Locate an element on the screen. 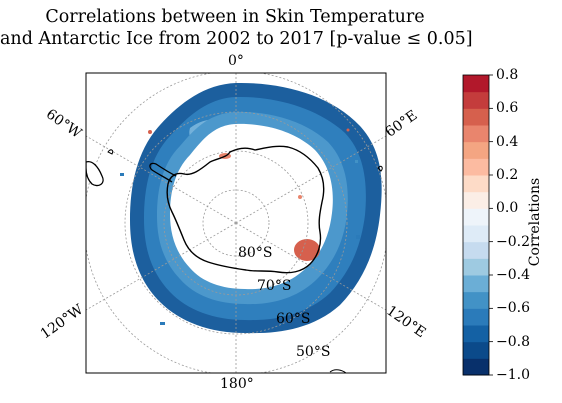 Image resolution: width=562 pixels, height=403 pixels. south-america-coastline is located at coordinates (95, 173).